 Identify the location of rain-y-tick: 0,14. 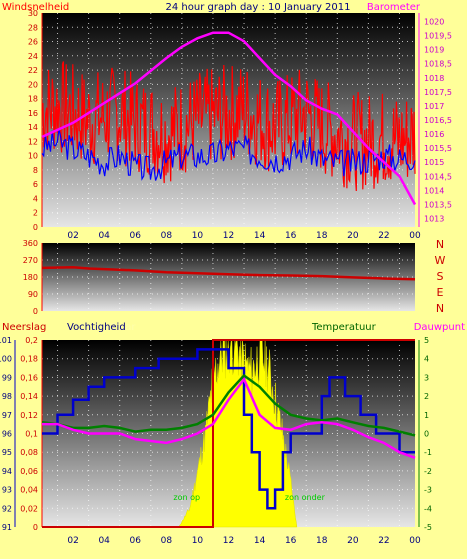
(29, 396).